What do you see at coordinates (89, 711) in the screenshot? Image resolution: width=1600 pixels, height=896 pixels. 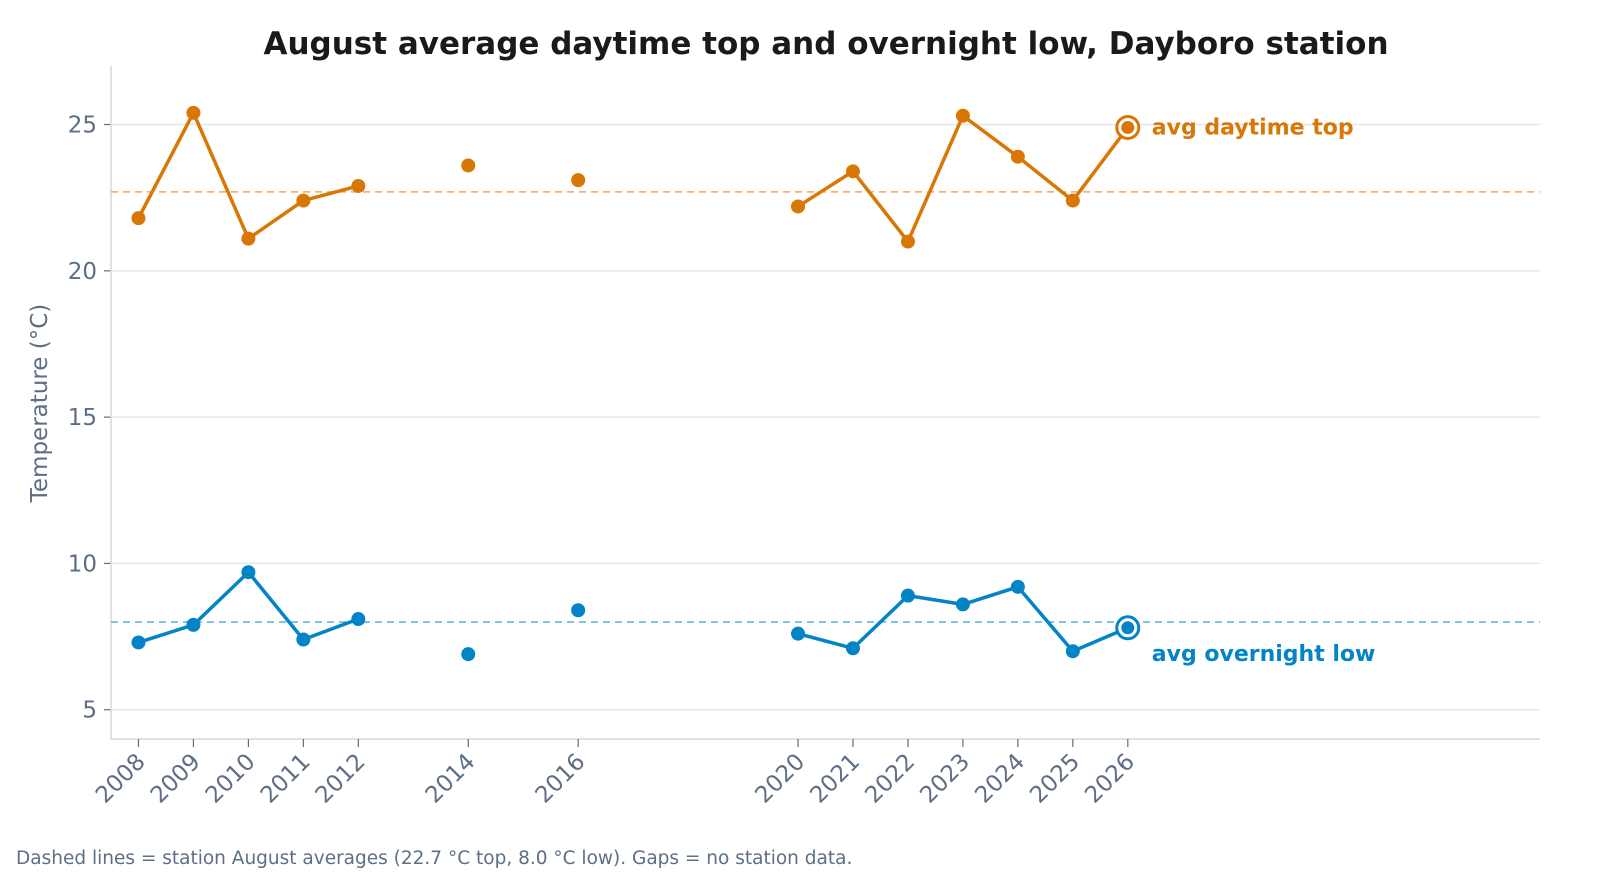 I see `y-tick-label: 5` at bounding box center [89, 711].